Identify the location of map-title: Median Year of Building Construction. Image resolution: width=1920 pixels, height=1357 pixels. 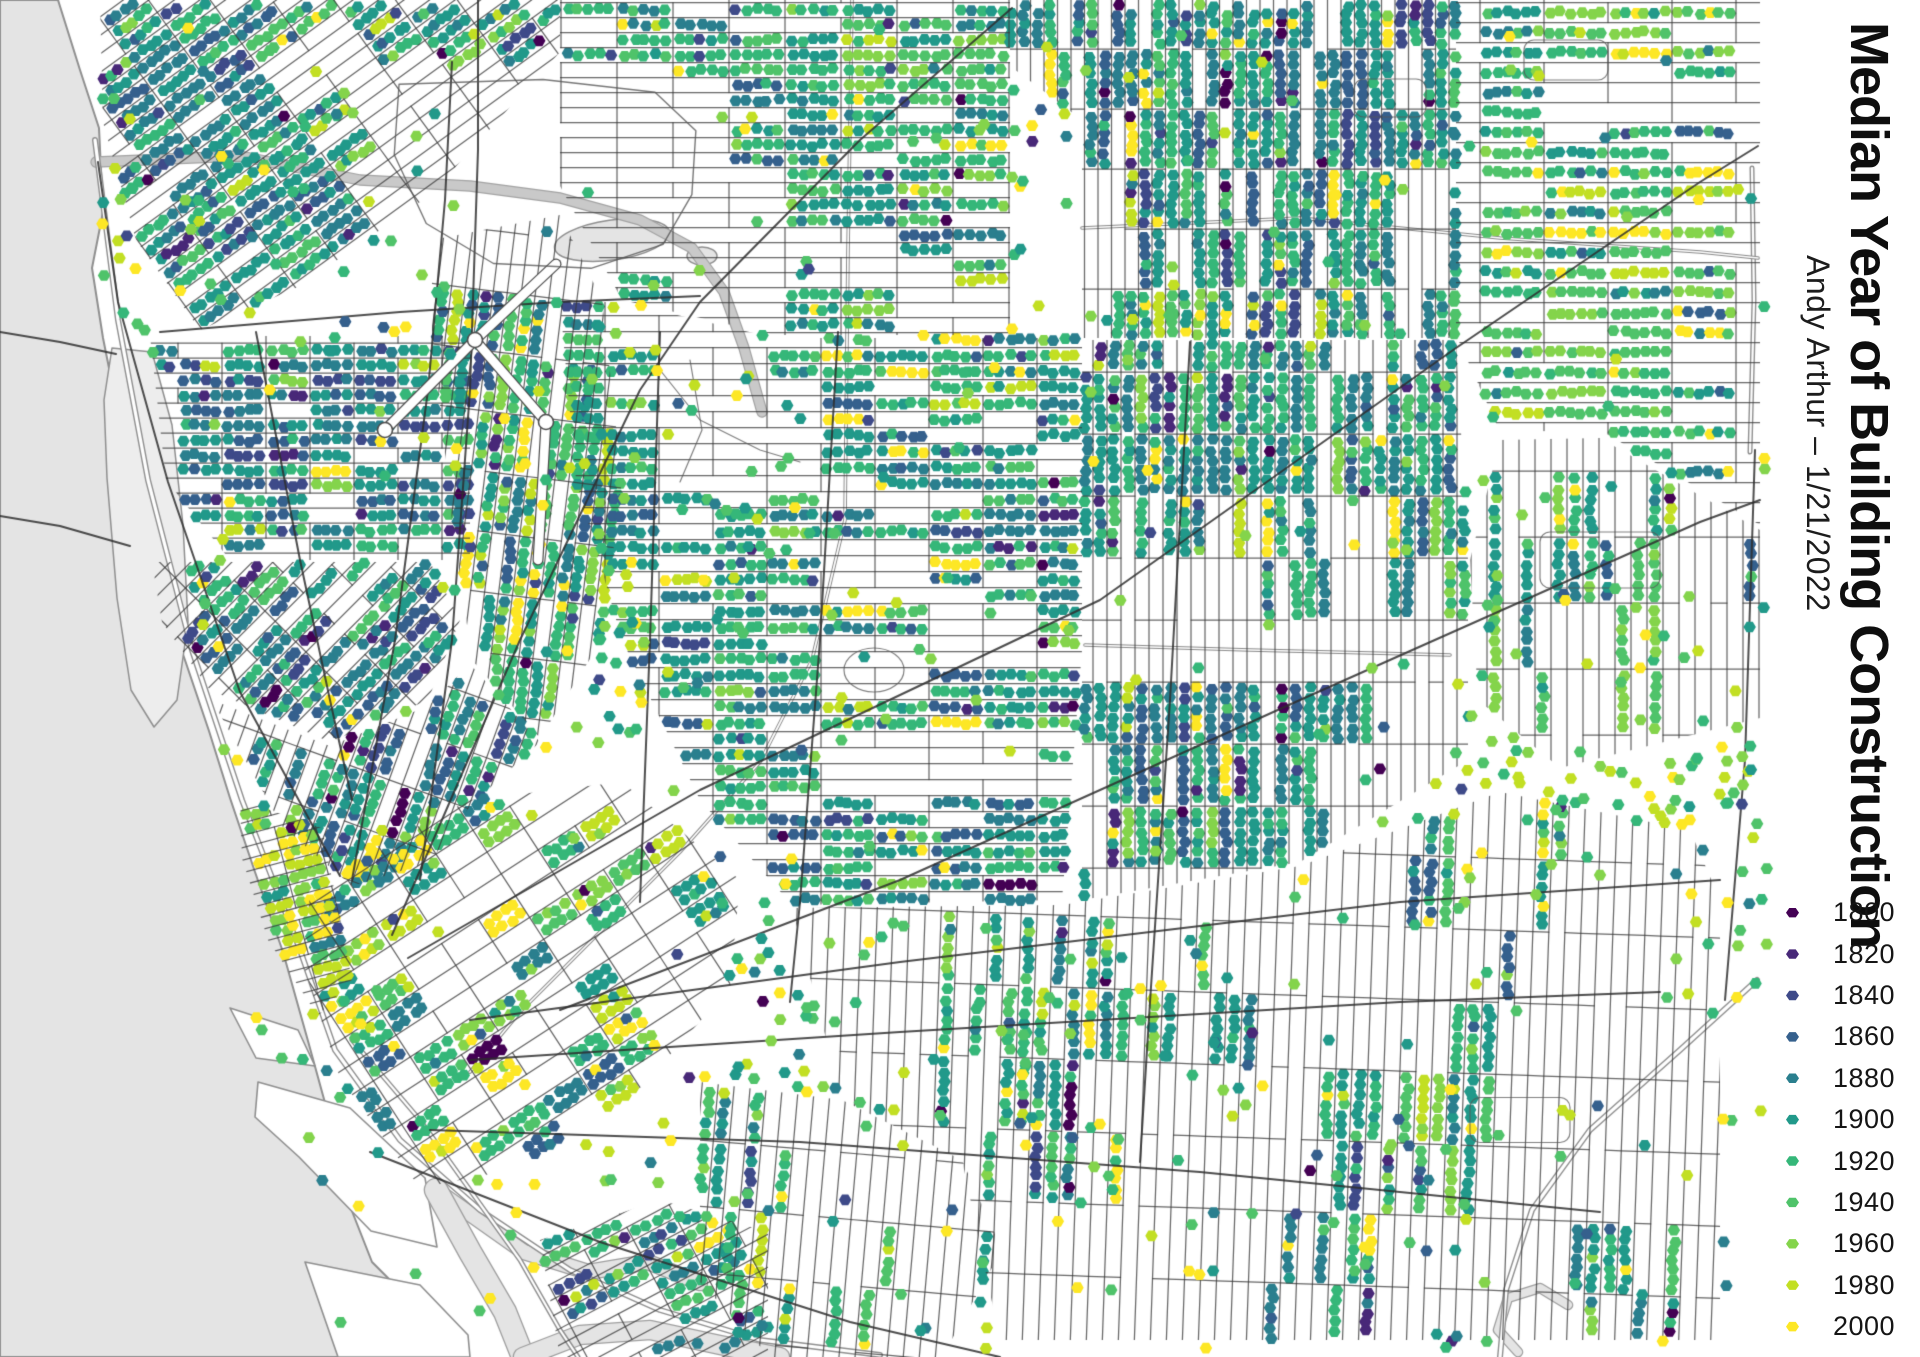
(1869, 485).